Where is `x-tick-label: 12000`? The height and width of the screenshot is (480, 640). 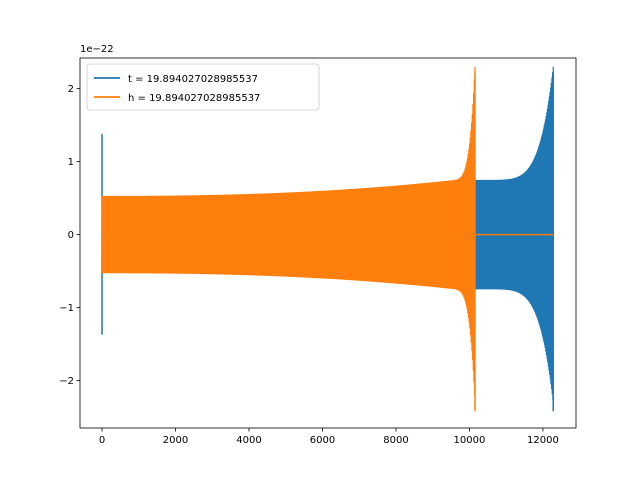
x-tick-label: 12000 is located at coordinates (543, 440).